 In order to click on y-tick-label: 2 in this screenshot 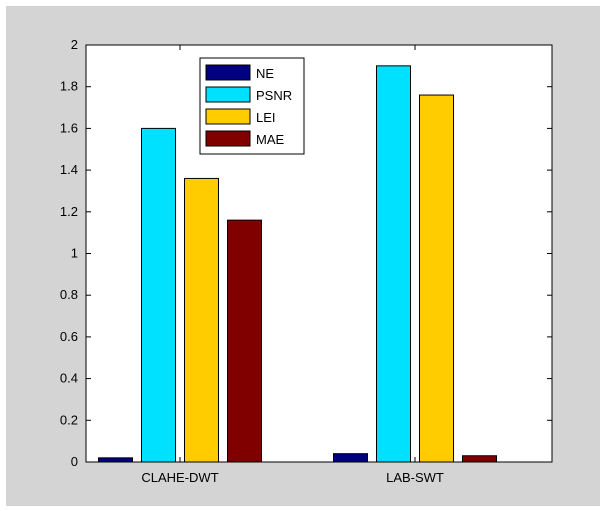, I will do `click(74, 44)`.